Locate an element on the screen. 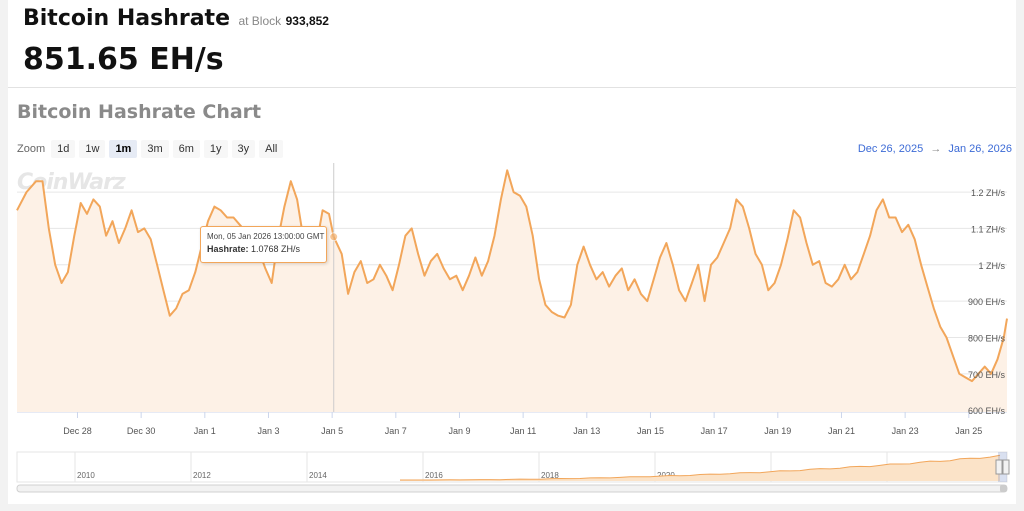 The width and height of the screenshot is (1024, 511). navigator-year-label: 2018 is located at coordinates (550, 475).